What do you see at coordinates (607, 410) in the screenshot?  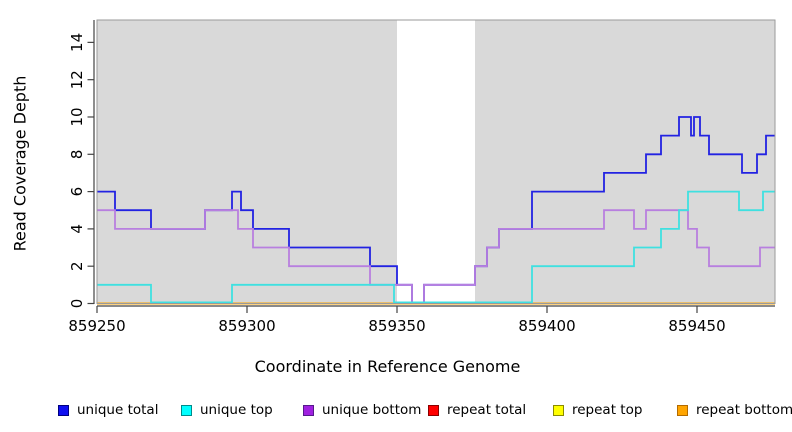 I see `legend-label: repeat top` at bounding box center [607, 410].